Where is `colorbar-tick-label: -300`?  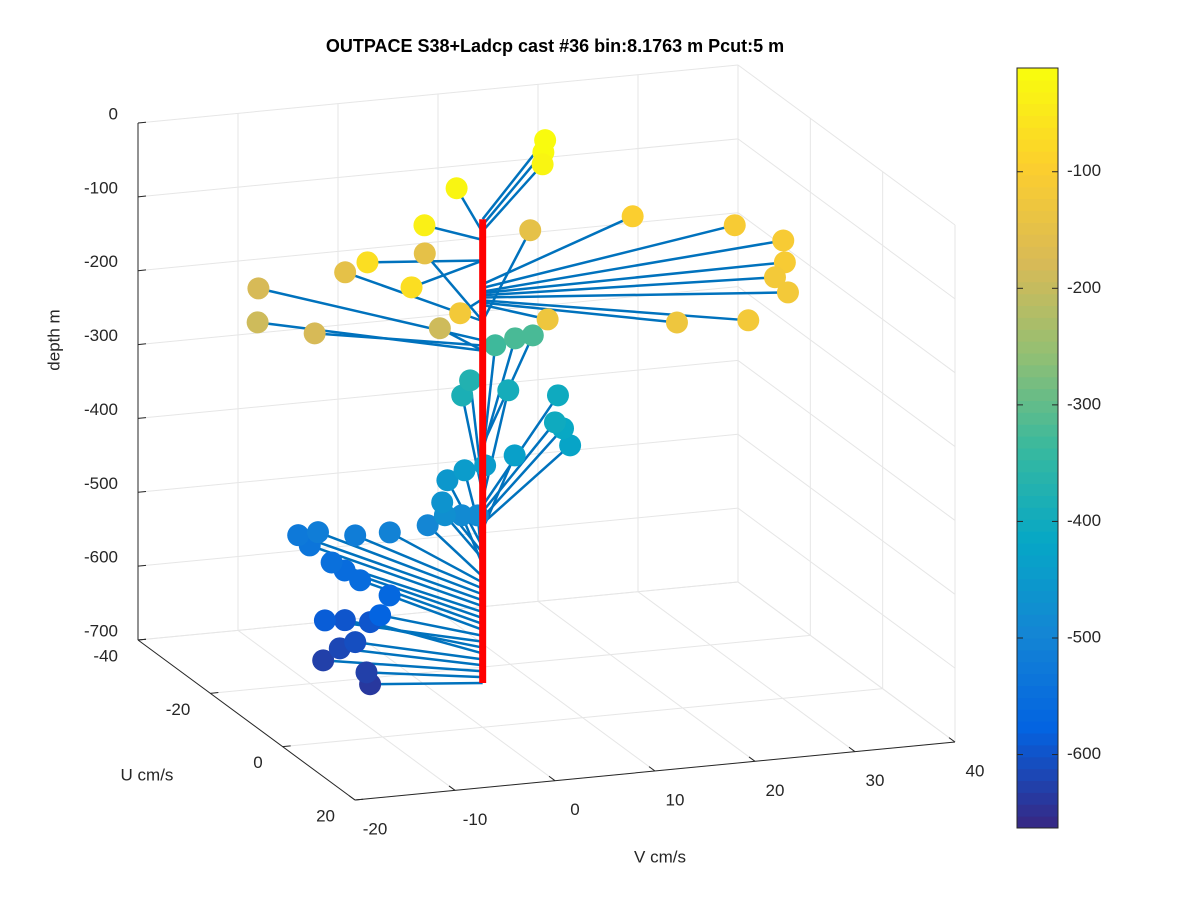
colorbar-tick-label: -300 is located at coordinates (1084, 403).